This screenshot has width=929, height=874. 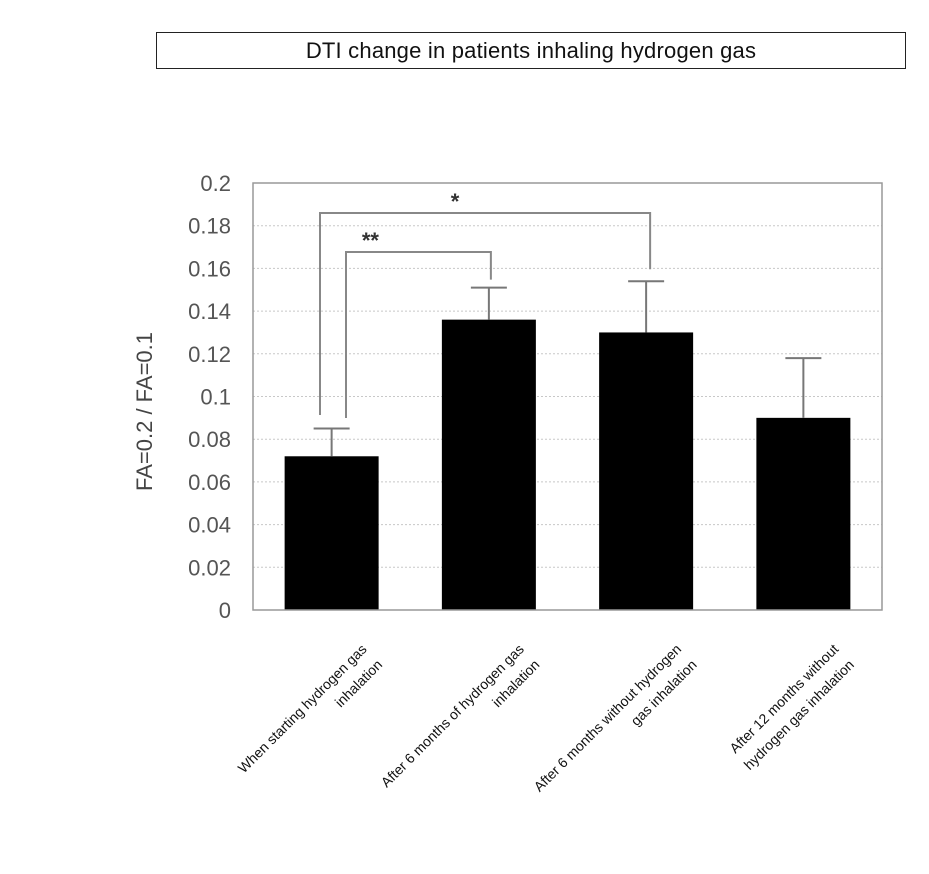 I want to click on y-tick-label: 0.12, so click(x=209, y=354).